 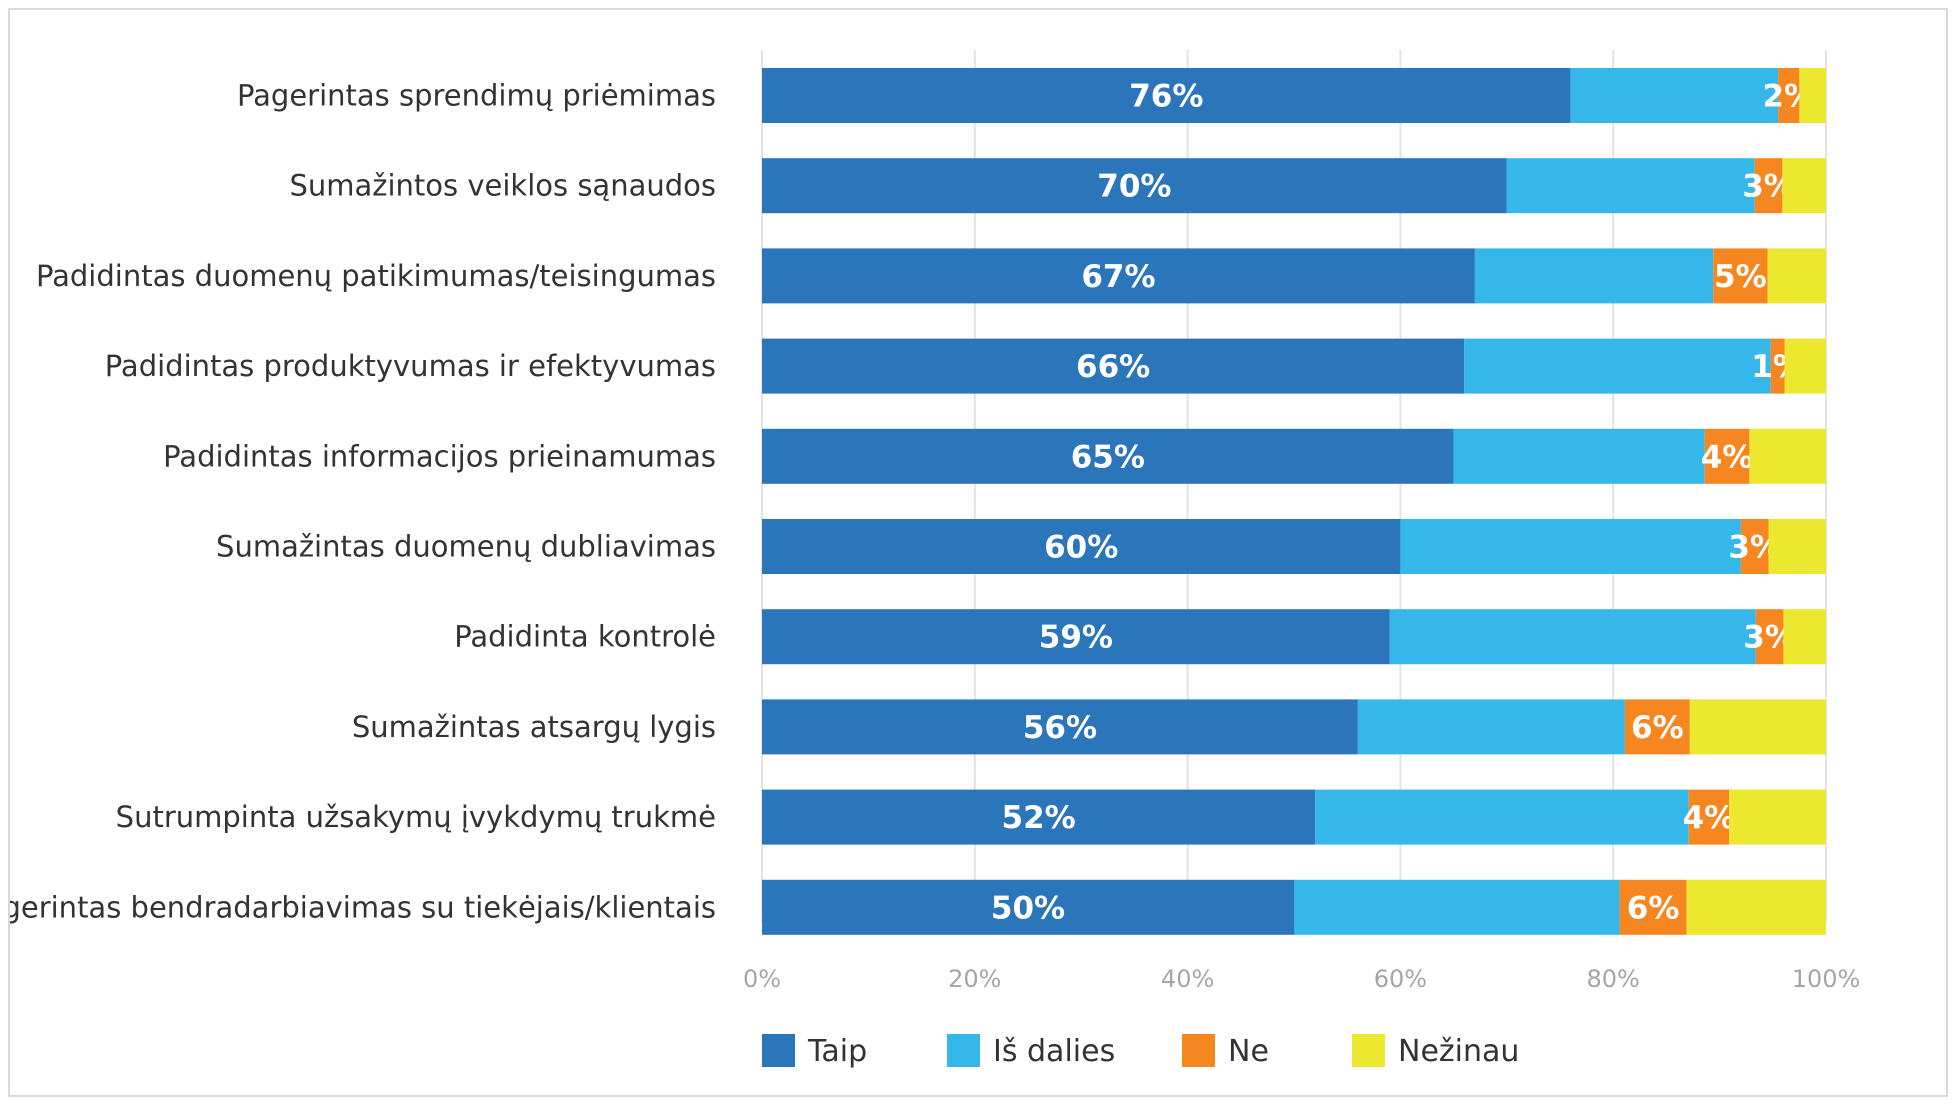 I want to click on data-label: 60%, so click(x=1081, y=548).